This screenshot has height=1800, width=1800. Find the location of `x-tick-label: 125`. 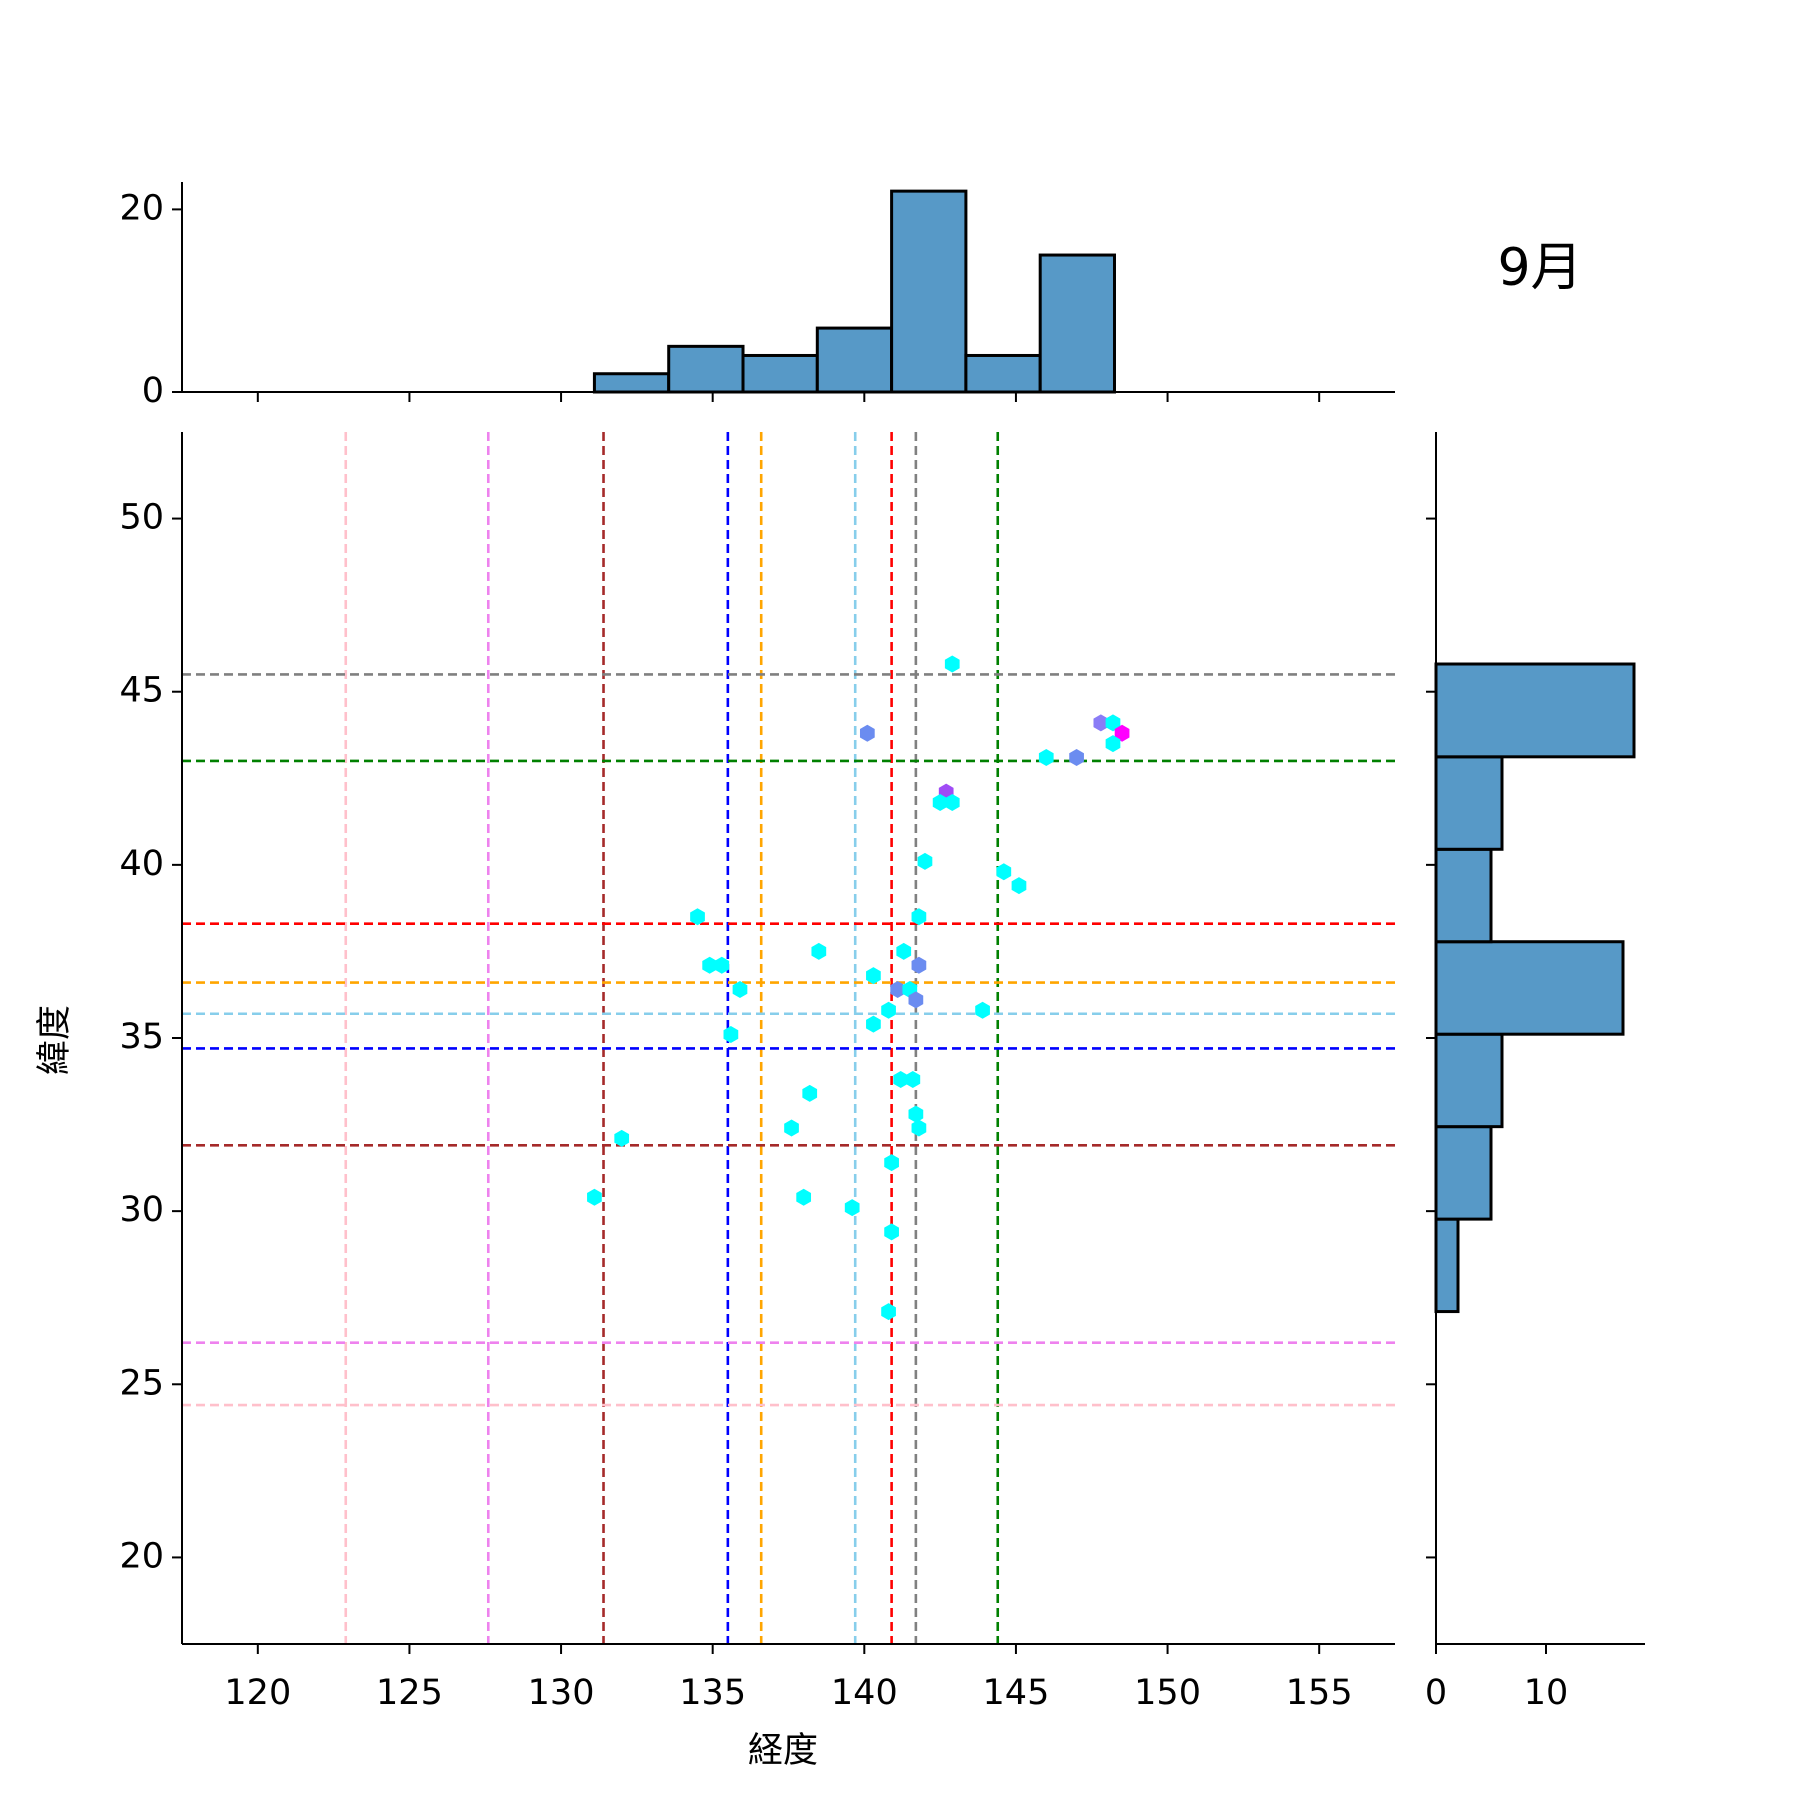

x-tick-label: 125 is located at coordinates (409, 1693).